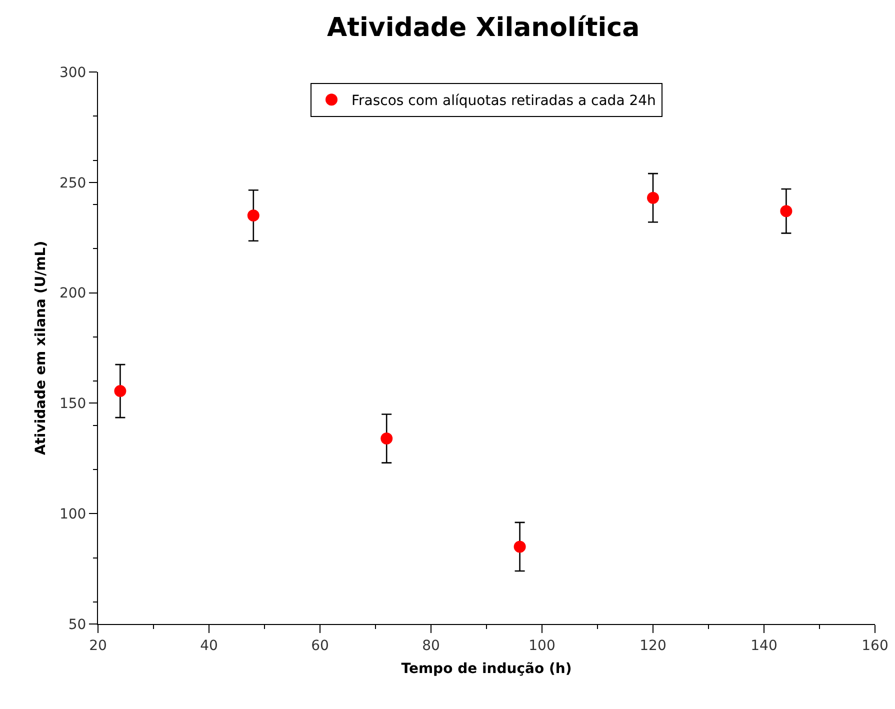 The height and width of the screenshot is (709, 895). I want to click on y-tick-label: 150, so click(72, 404).